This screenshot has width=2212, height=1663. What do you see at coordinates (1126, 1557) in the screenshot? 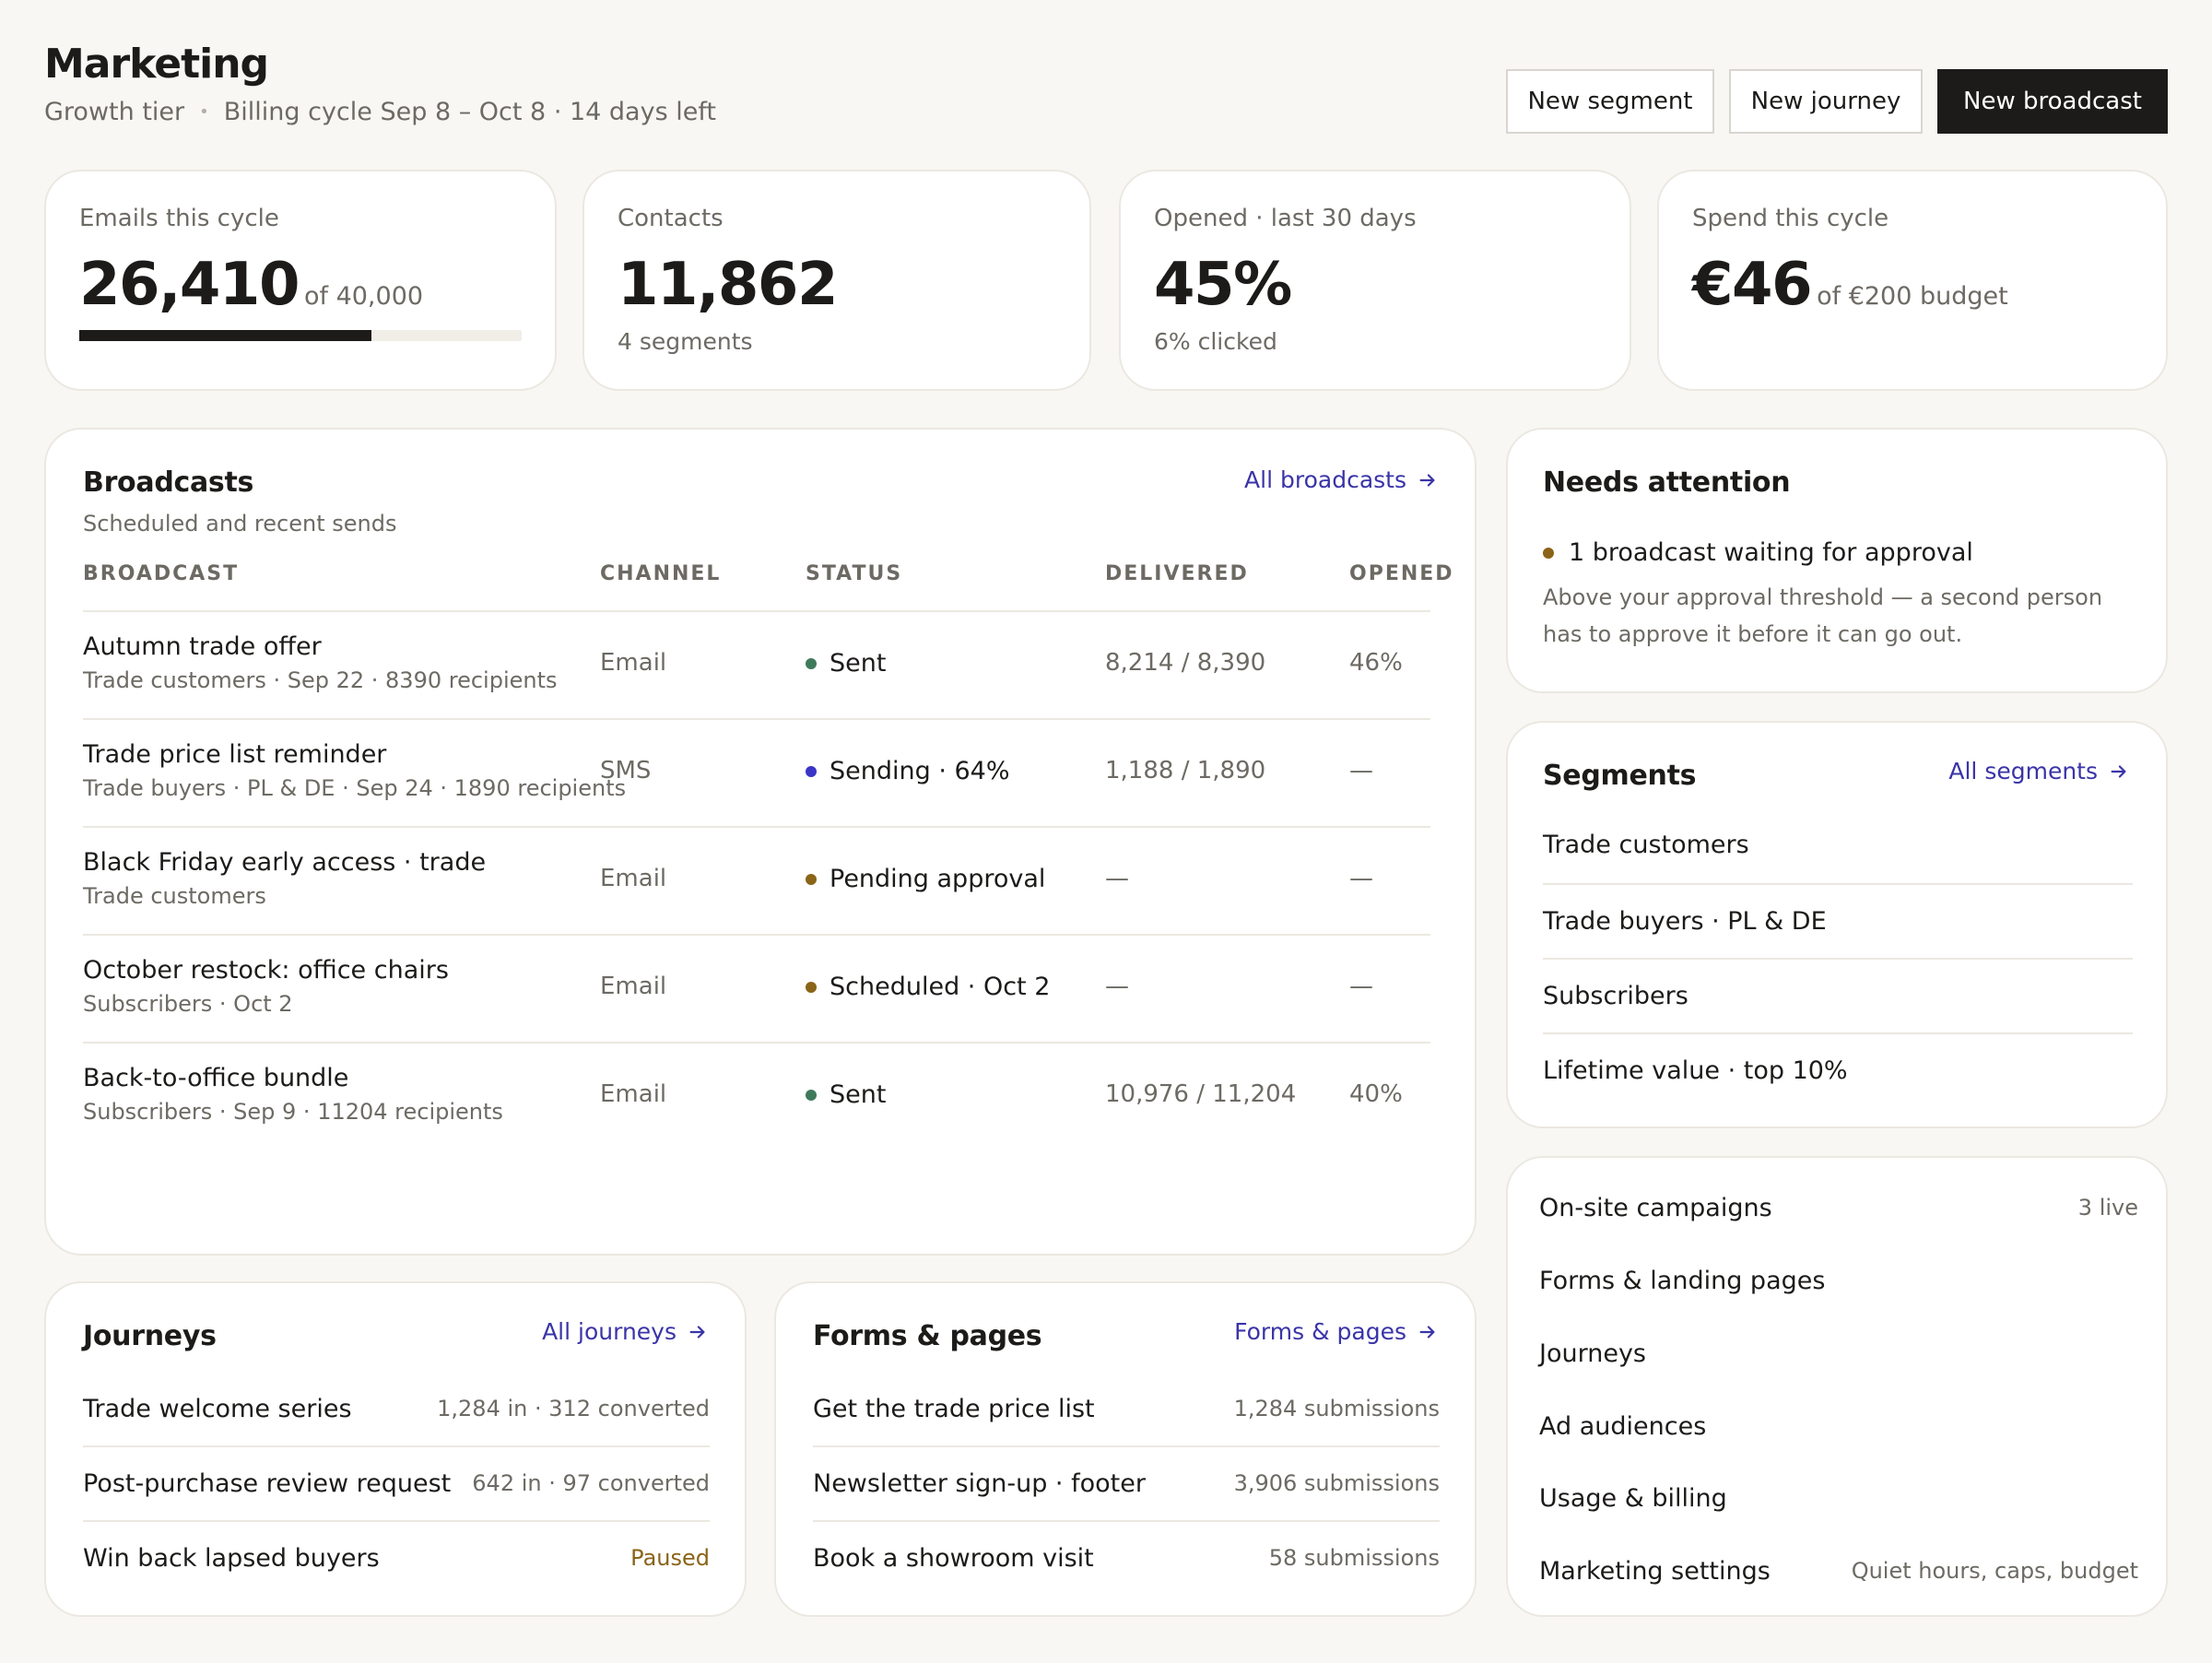
I see `form-item: Book a showroom visit 58 submissions` at bounding box center [1126, 1557].